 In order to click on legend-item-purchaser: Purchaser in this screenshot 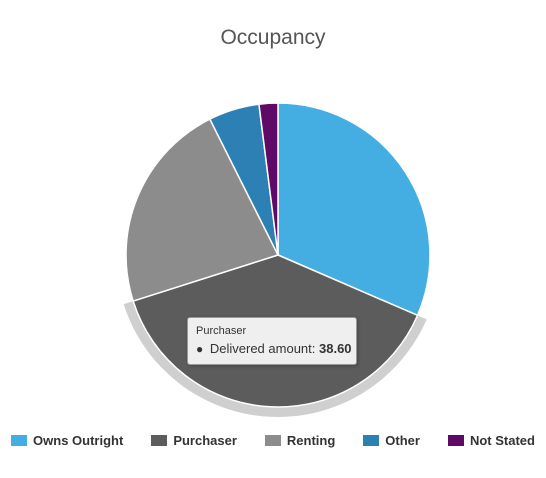, I will do `click(194, 440)`.